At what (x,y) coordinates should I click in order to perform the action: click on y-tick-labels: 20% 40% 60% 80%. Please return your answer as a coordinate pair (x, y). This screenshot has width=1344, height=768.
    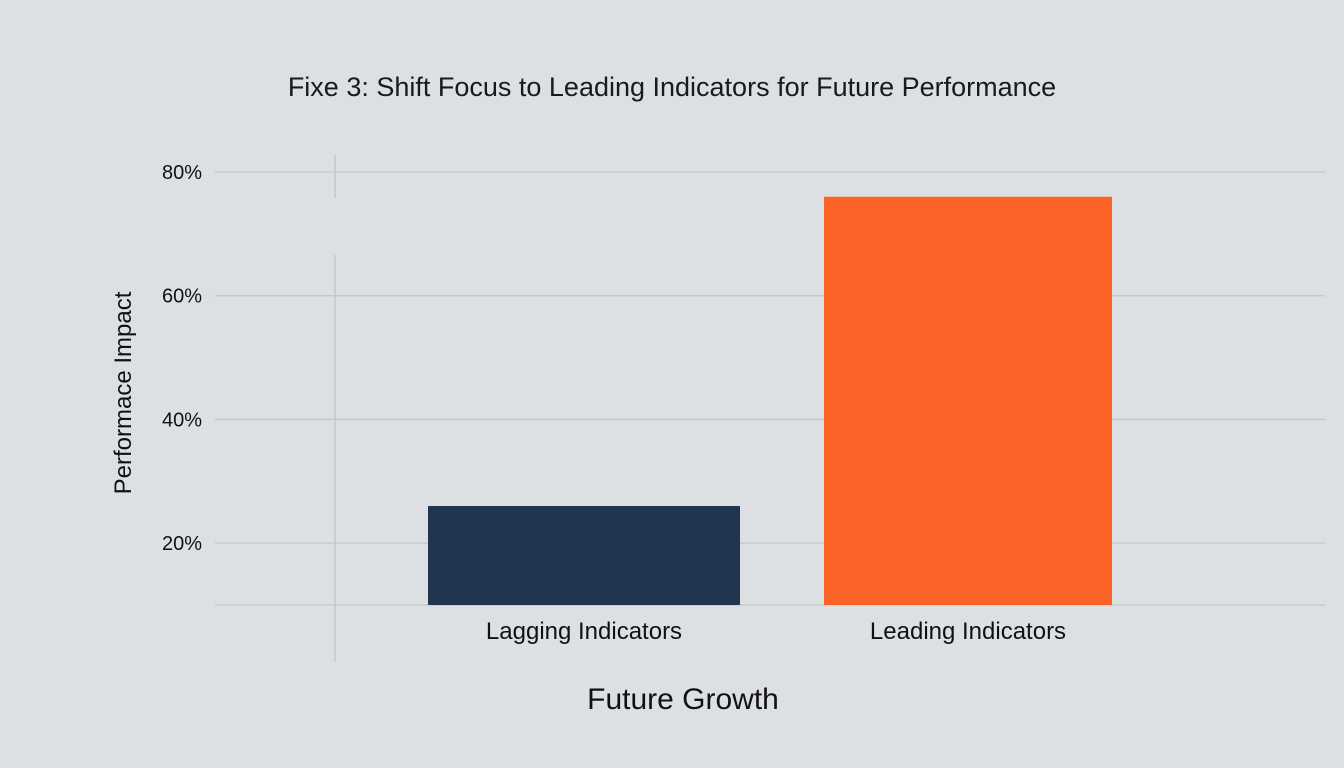
    Looking at the image, I should click on (182, 358).